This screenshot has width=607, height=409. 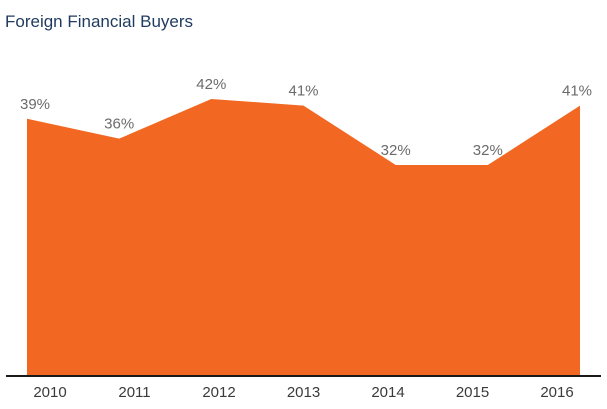 What do you see at coordinates (218, 392) in the screenshot?
I see `x-tick-2012: 2012` at bounding box center [218, 392].